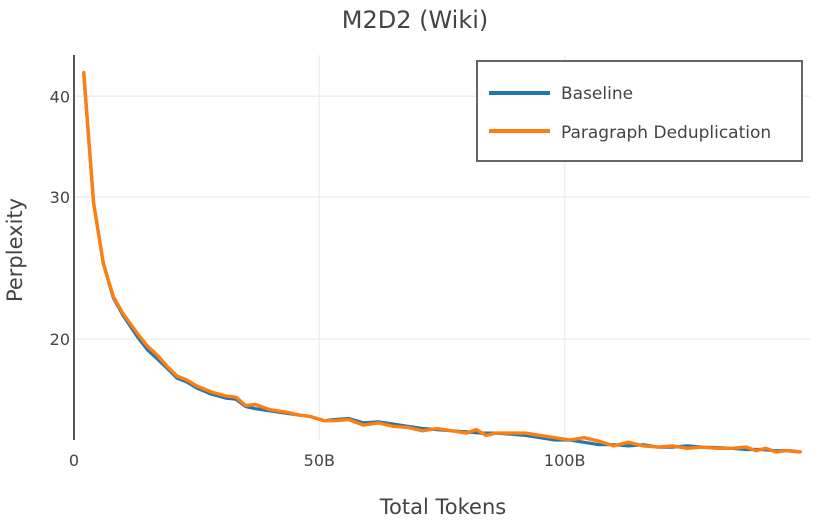 The width and height of the screenshot is (830, 520). Describe the element at coordinates (60, 197) in the screenshot. I see `y-tick-label: 30` at that location.